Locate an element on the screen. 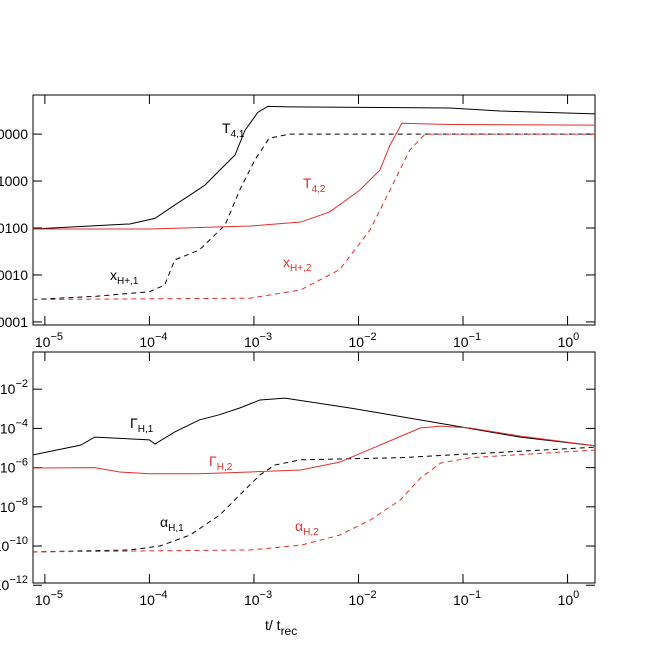 The height and width of the screenshot is (654, 654). y-tick-label-sub: −8 is located at coordinates (21, 502).